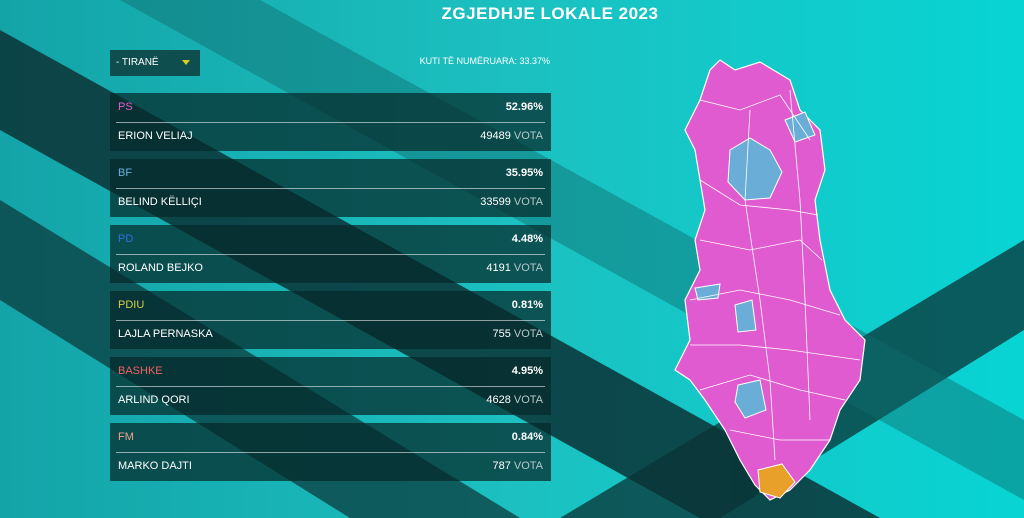 This screenshot has width=1024, height=518. I want to click on vote-count-group: 787 VOTA, so click(518, 466).